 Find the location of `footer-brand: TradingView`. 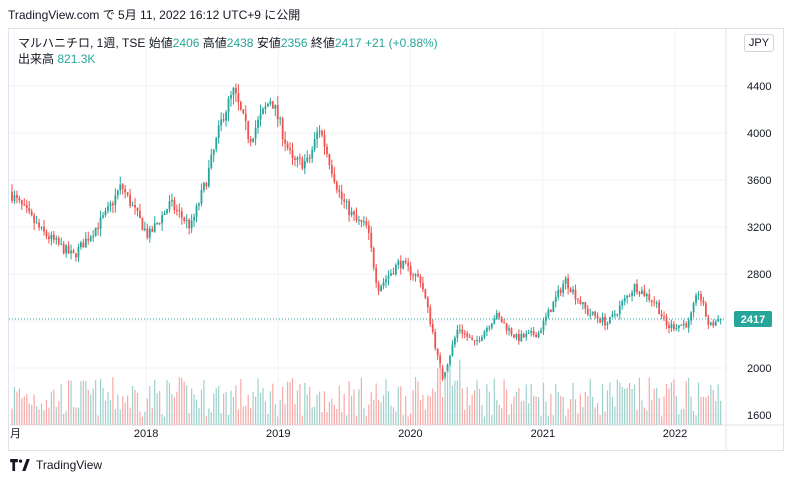

footer-brand: TradingView is located at coordinates (56, 465).